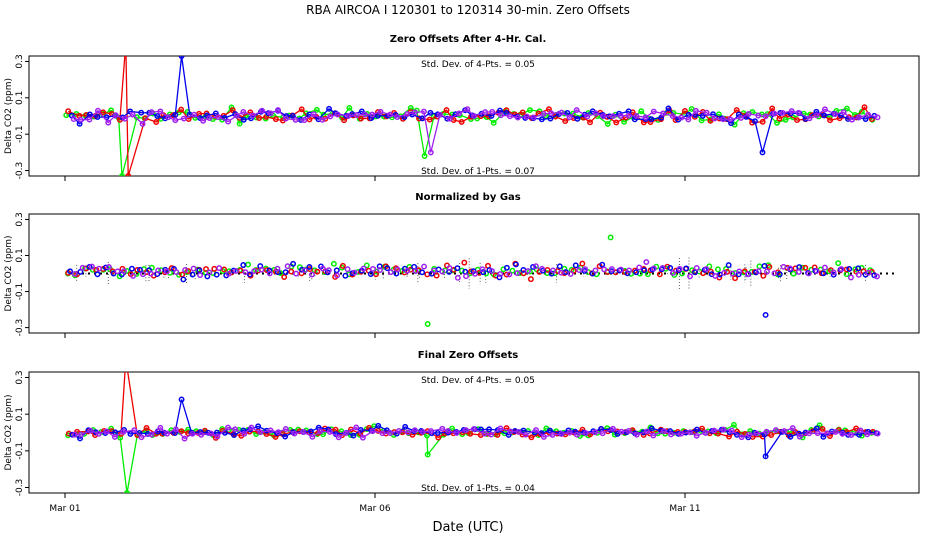  What do you see at coordinates (468, 355) in the screenshot?
I see `panel-title: Final Zero Offsets` at bounding box center [468, 355].